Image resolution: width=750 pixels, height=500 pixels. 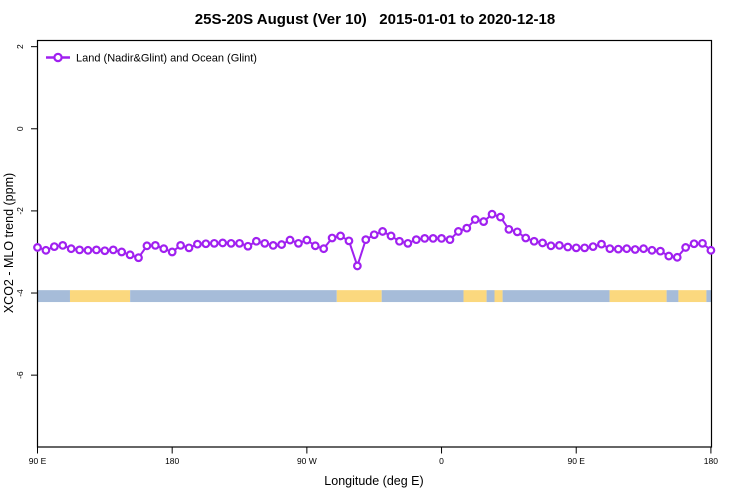 What do you see at coordinates (307, 461) in the screenshot?
I see `x-tick-label: 90 W` at bounding box center [307, 461].